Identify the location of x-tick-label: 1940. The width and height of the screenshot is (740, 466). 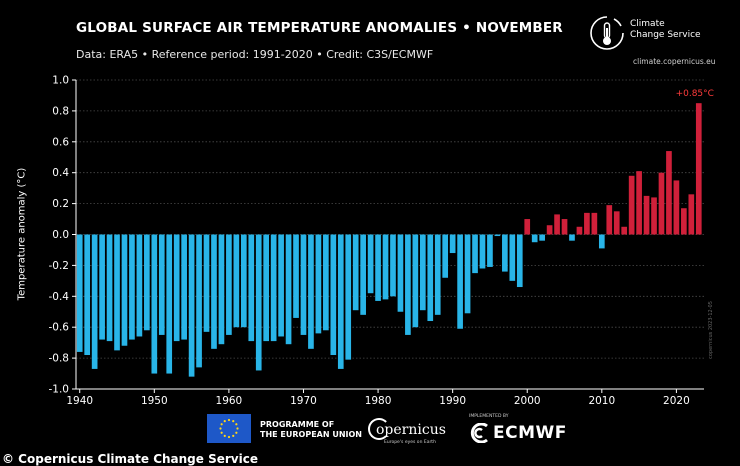
(79, 401).